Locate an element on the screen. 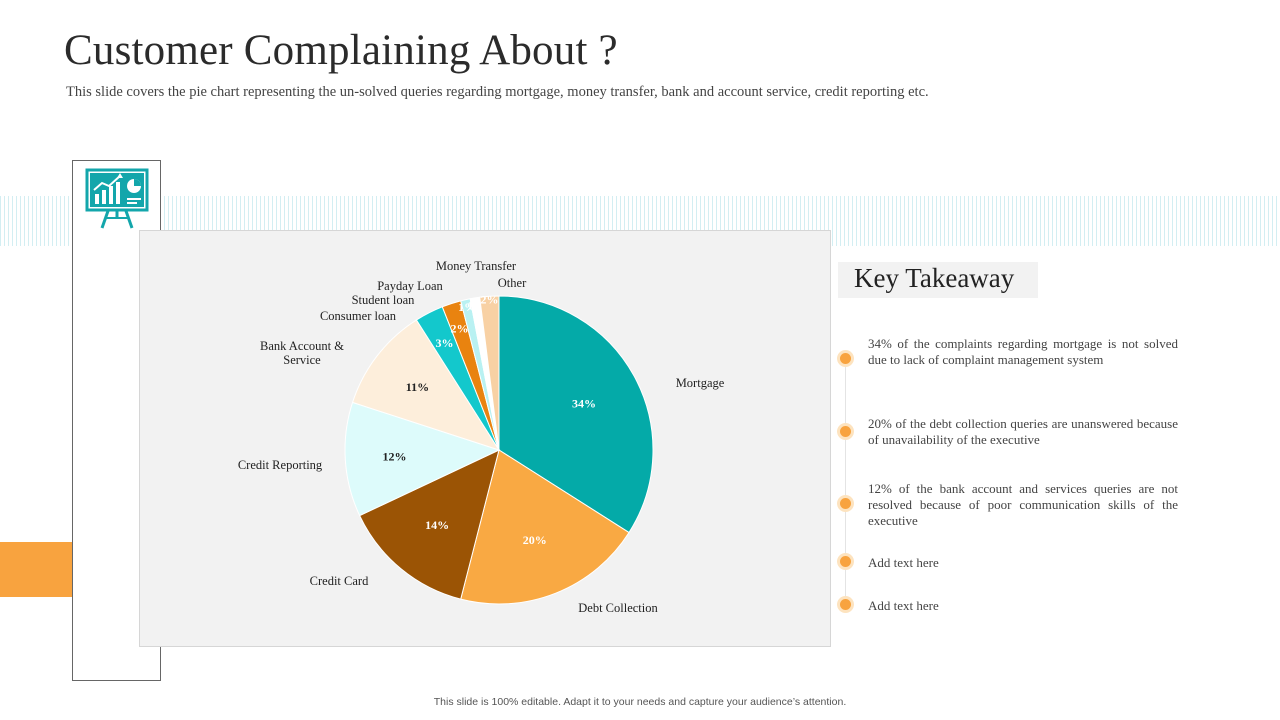 Image resolution: width=1280 pixels, height=720 pixels. takeaway-timeline-line is located at coordinates (845, 480).